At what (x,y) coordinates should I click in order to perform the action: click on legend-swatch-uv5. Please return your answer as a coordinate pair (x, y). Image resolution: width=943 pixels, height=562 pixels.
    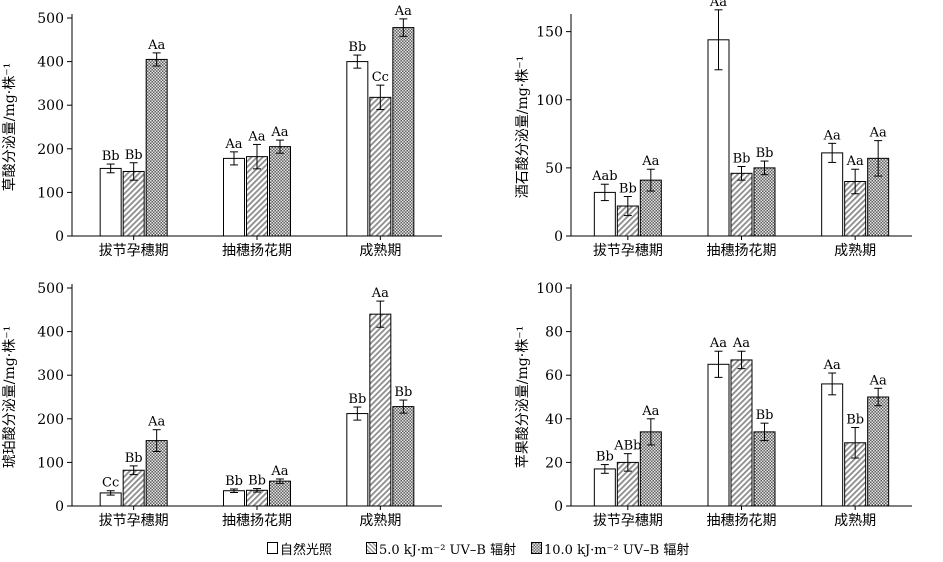
    Looking at the image, I should click on (371, 548).